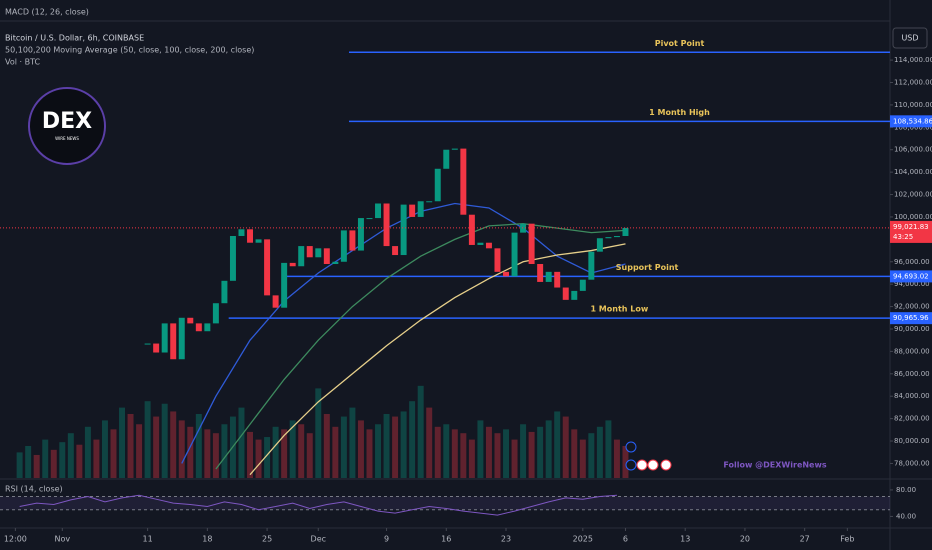 The height and width of the screenshot is (550, 932). I want to click on x-tick-label: Dec, so click(318, 539).